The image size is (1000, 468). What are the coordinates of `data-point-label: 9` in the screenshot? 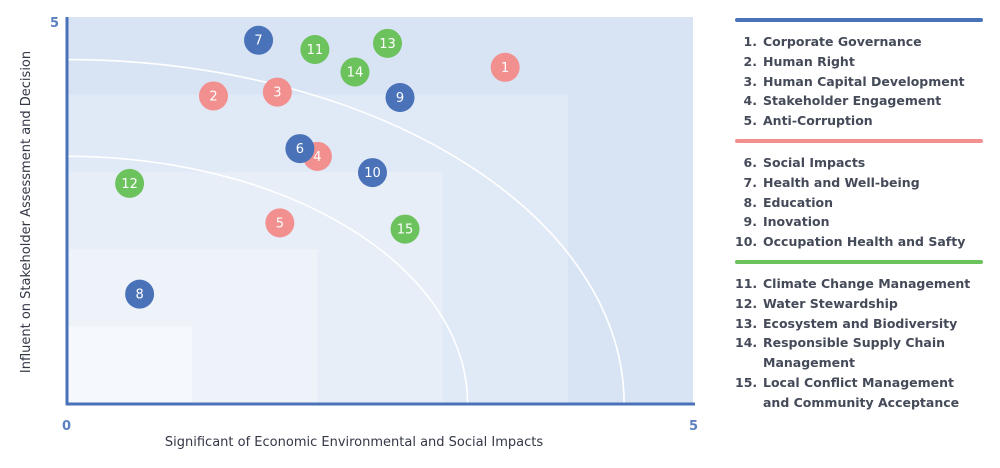 It's located at (400, 98).